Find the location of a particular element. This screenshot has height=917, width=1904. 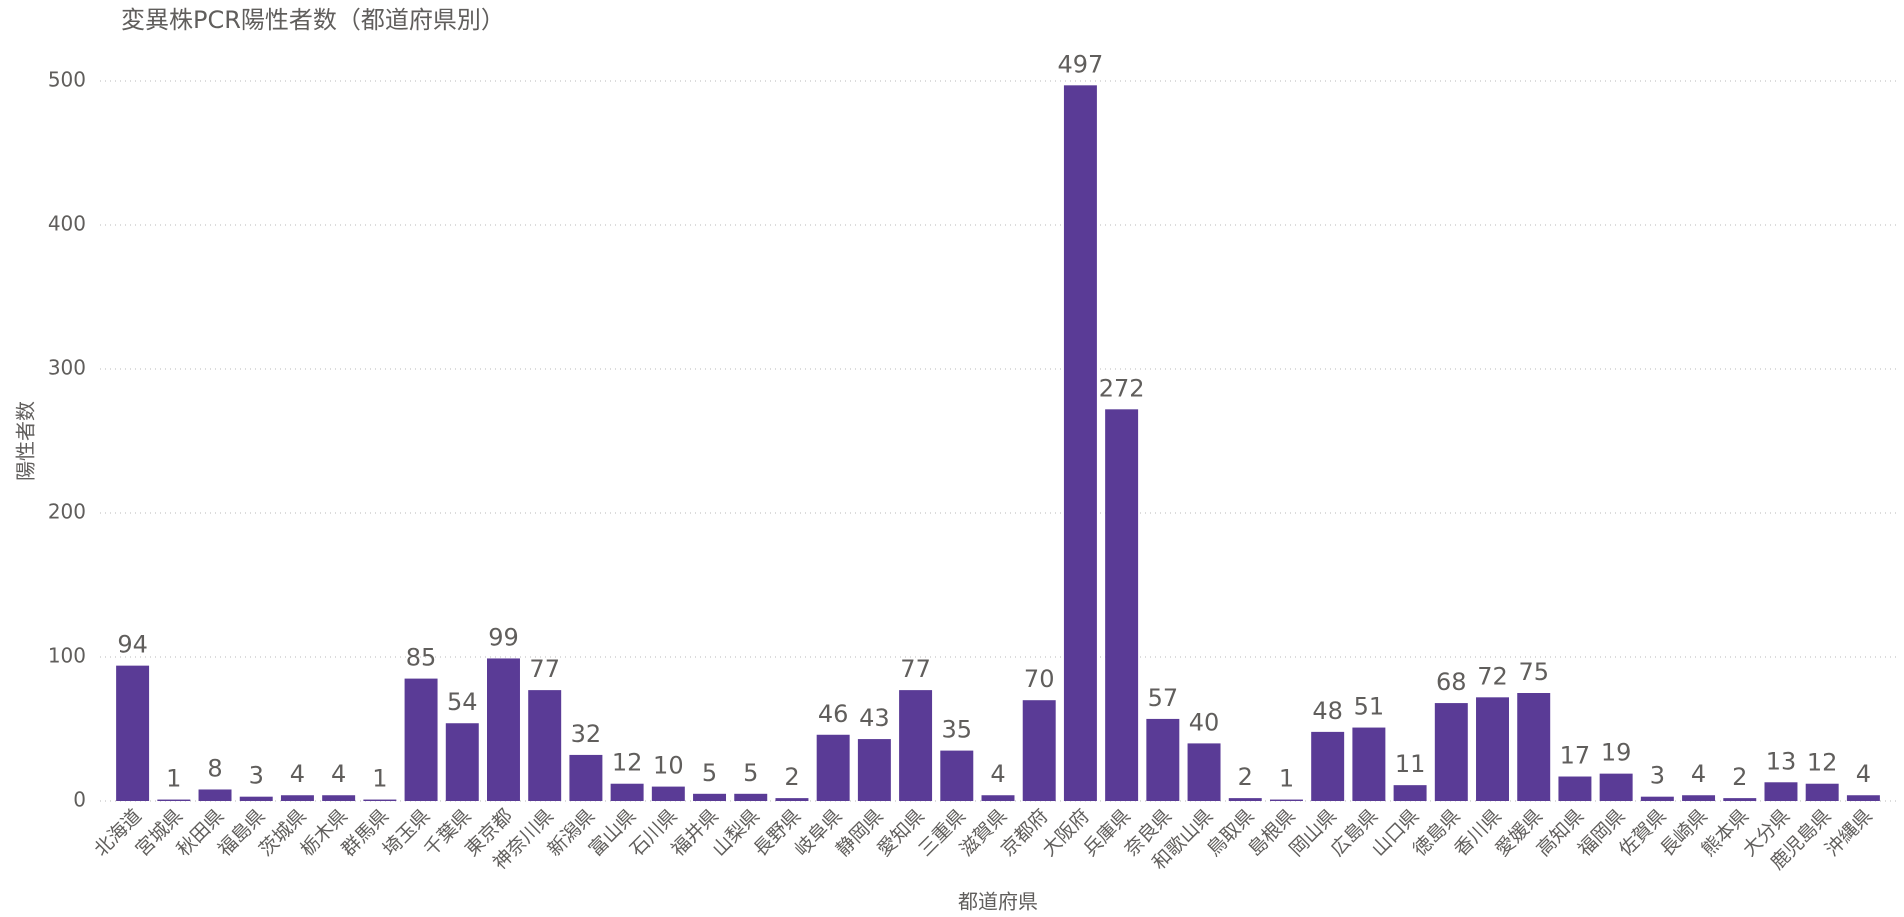

value-label: 46 is located at coordinates (833, 714).